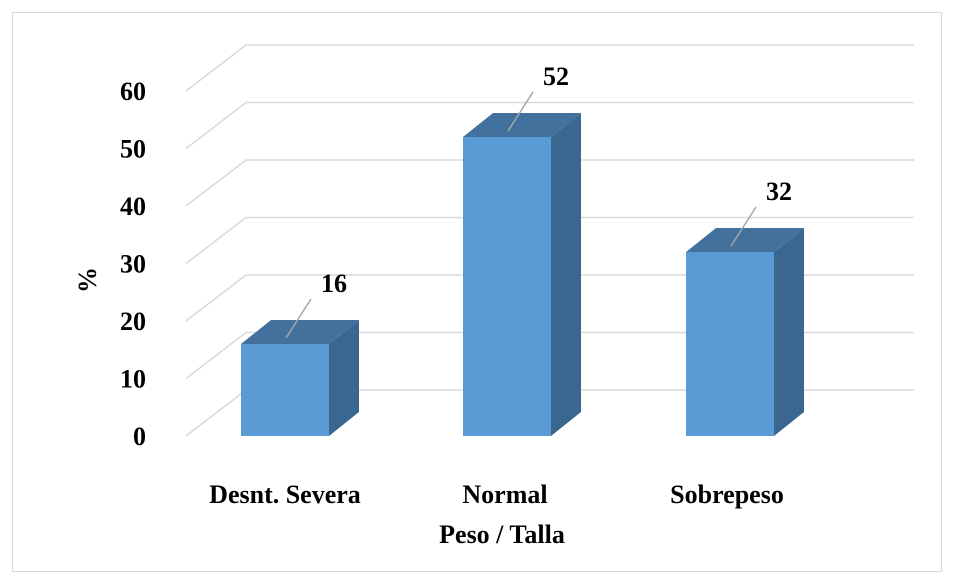  What do you see at coordinates (779, 191) in the screenshot?
I see `data-label: 32` at bounding box center [779, 191].